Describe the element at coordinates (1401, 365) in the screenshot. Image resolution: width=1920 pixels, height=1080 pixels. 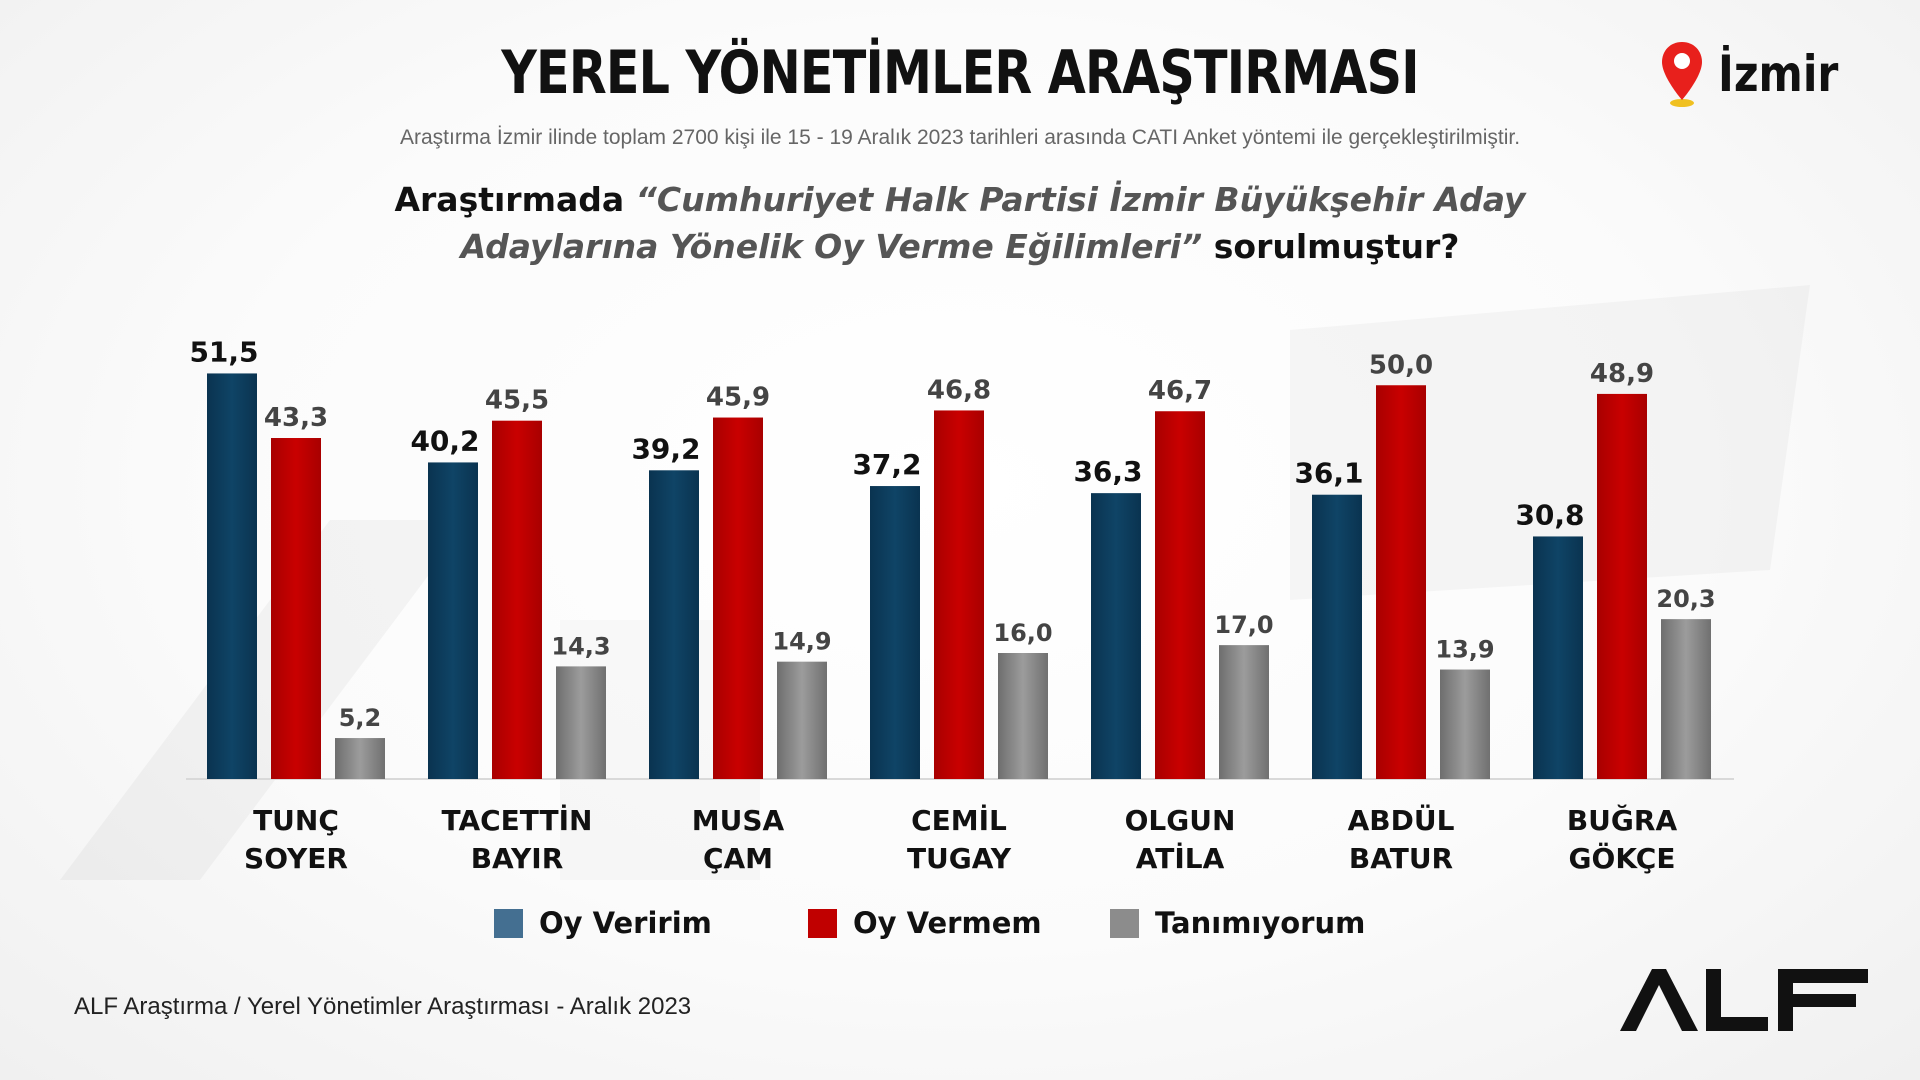
I see `data-label-1-5: 50,0` at that location.